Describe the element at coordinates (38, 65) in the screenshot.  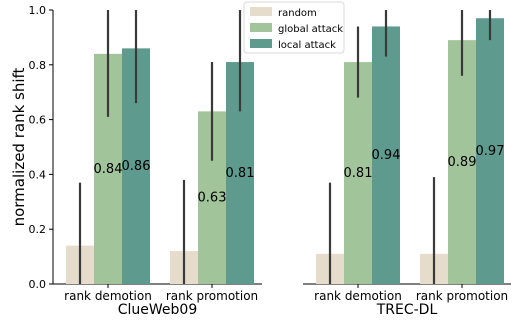
I see `y-tick-label: 0.8` at that location.